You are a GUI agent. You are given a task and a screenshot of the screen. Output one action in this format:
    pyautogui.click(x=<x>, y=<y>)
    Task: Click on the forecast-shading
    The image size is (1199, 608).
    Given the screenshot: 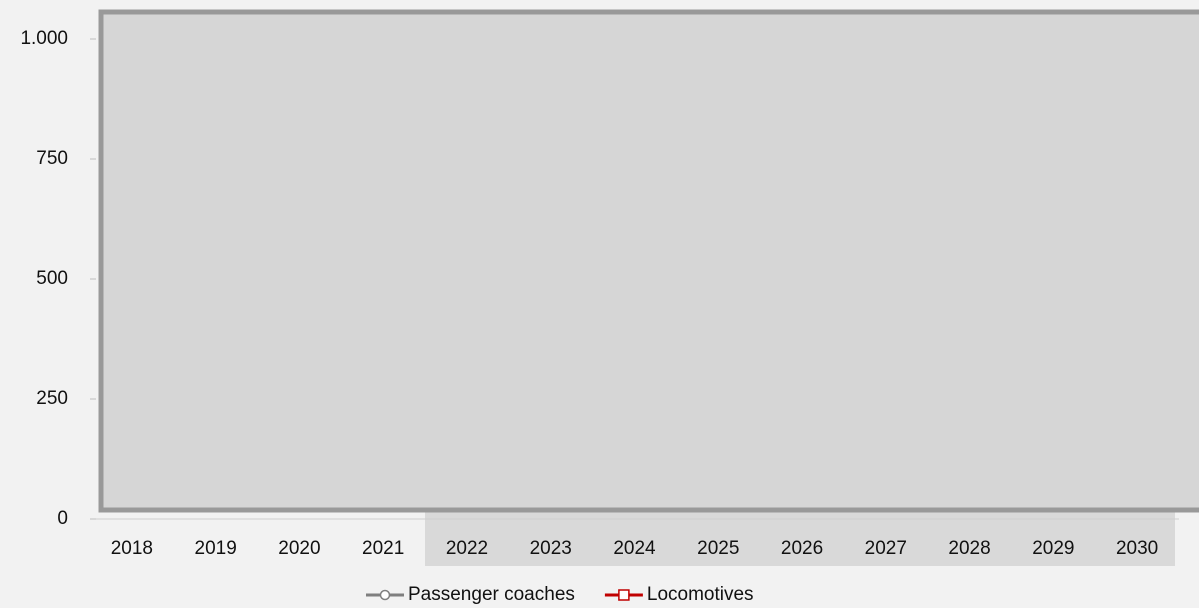 What is the action you would take?
    pyautogui.click(x=800, y=539)
    